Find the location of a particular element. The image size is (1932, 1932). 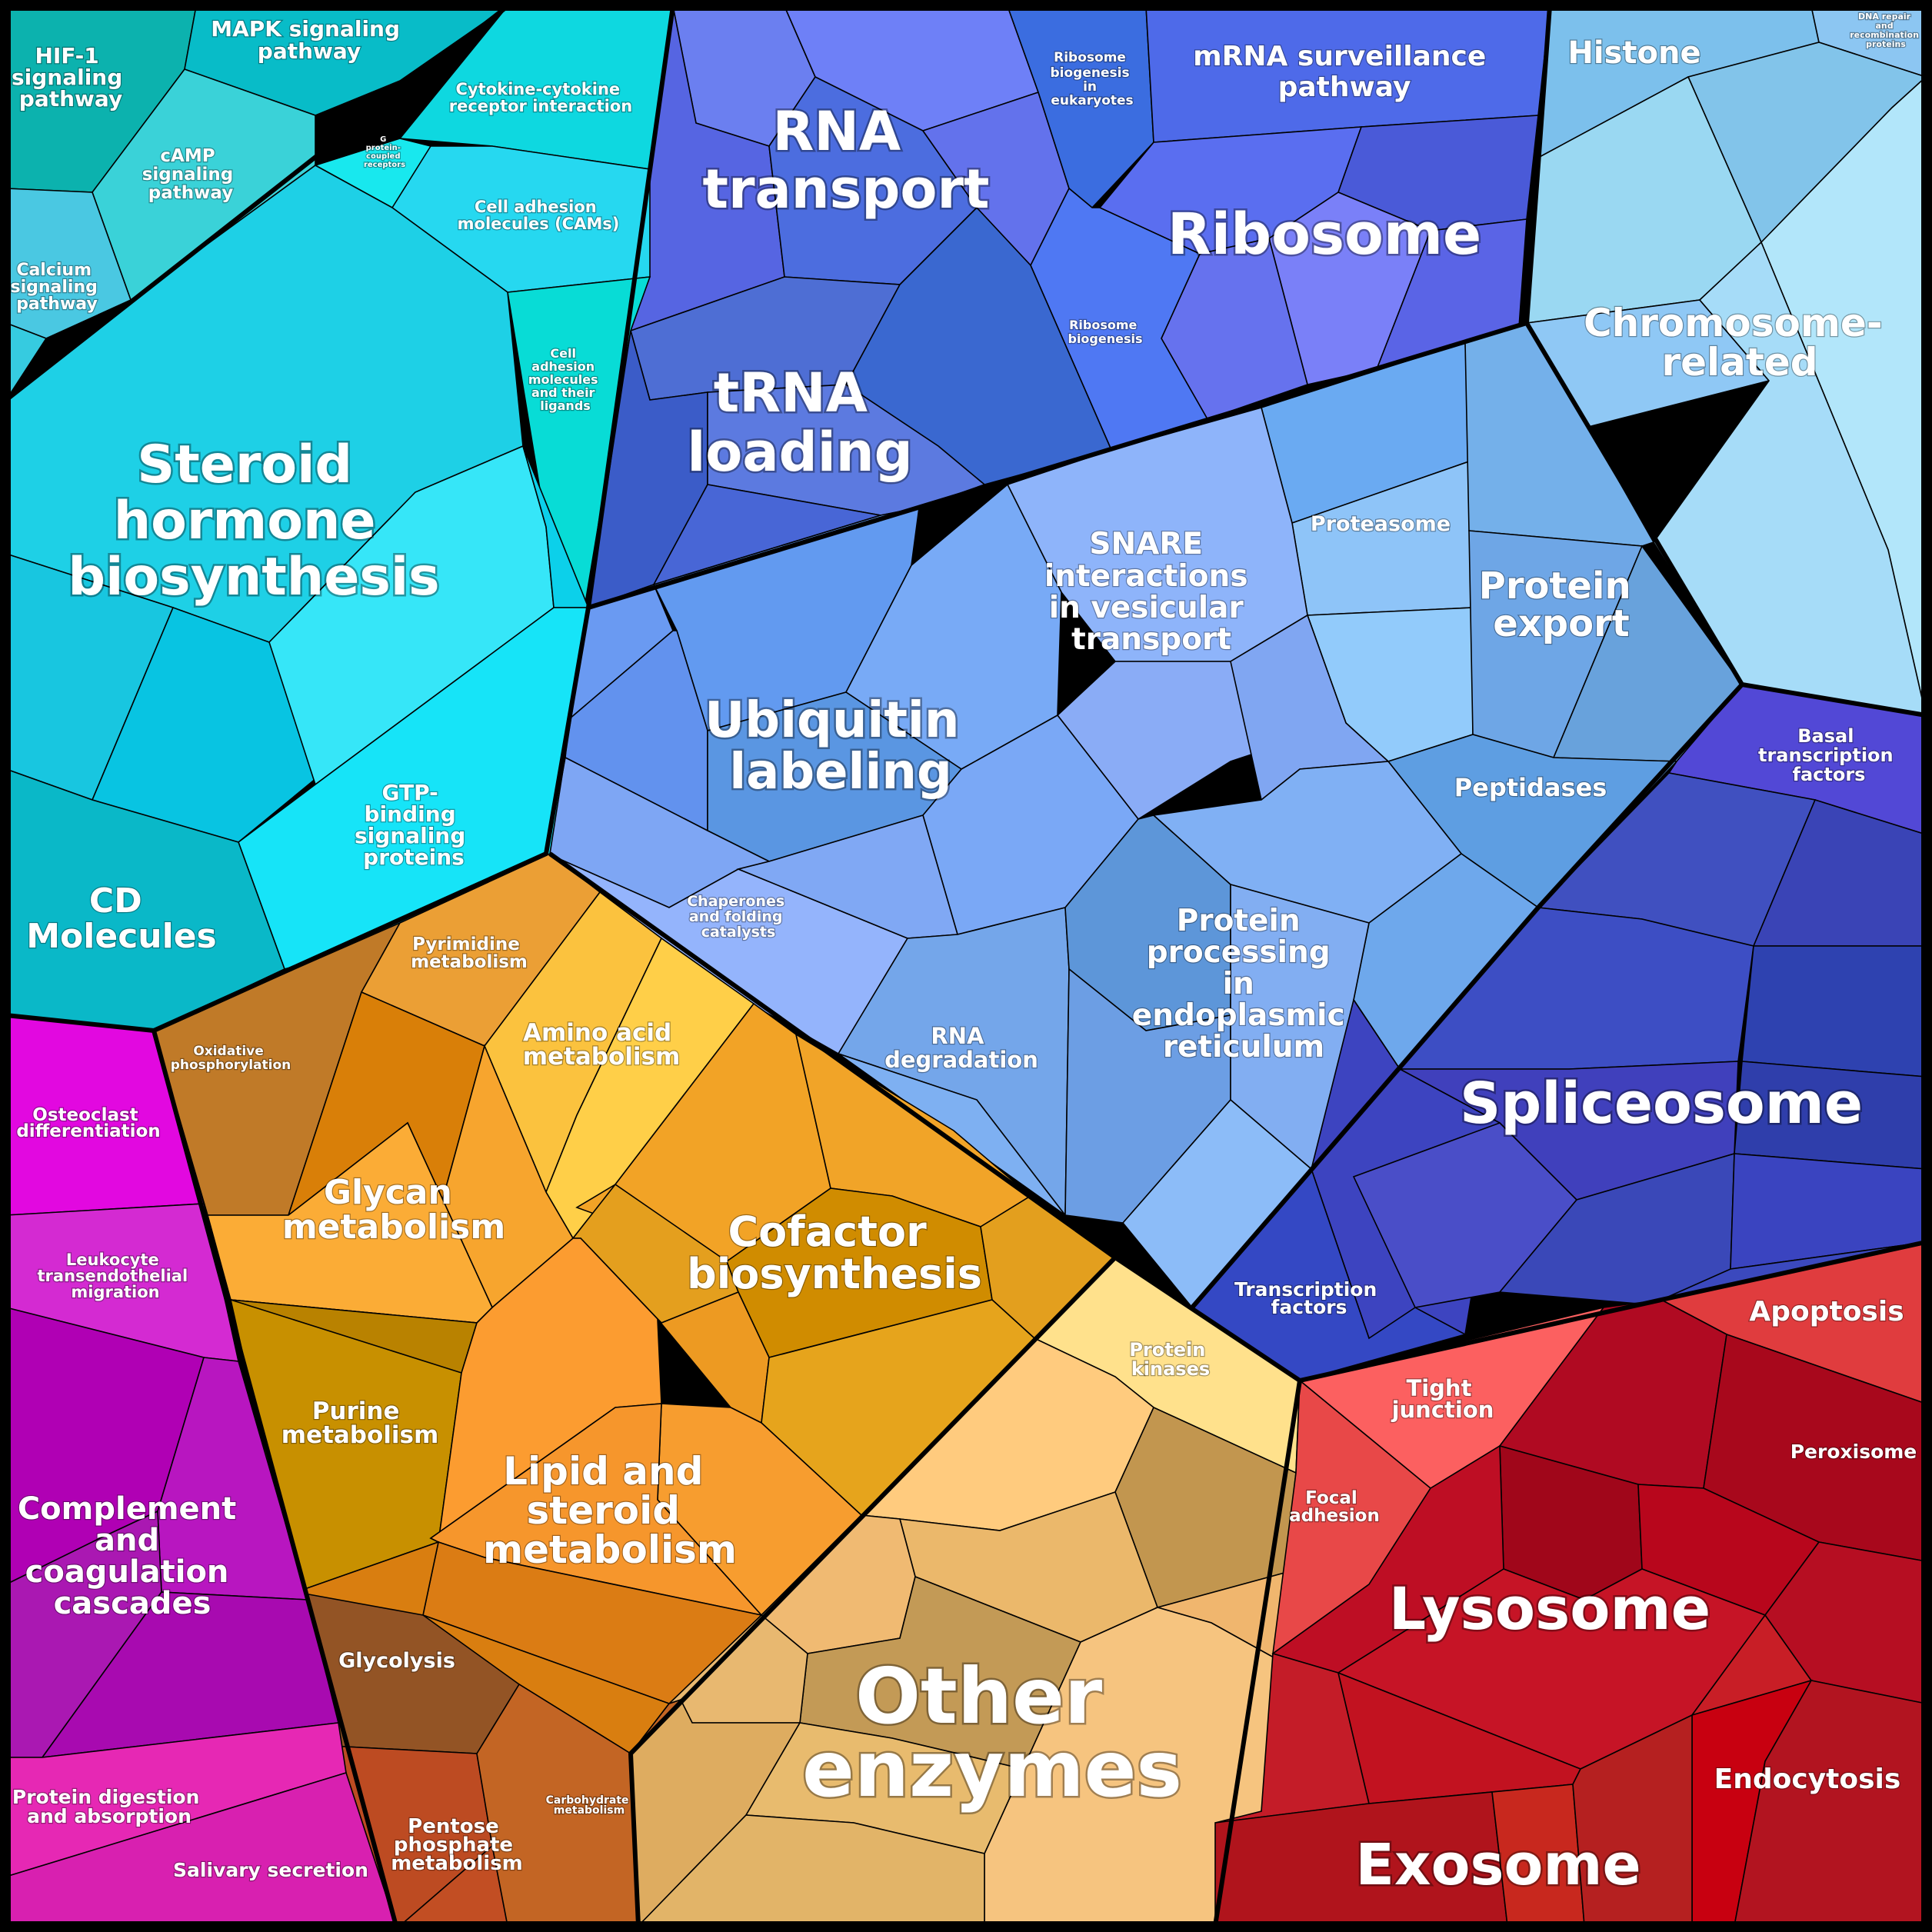

label-cytokine: Cytokine-cytokine receptor interaction is located at coordinates (540, 97).